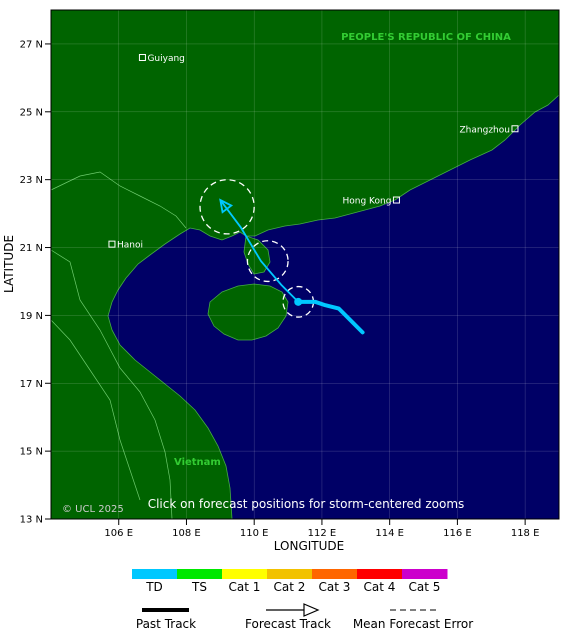 The height and width of the screenshot is (643, 580). I want to click on scale-label: TD, so click(154, 587).